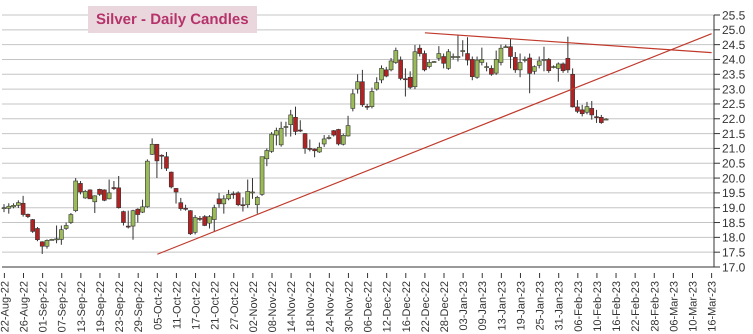 The width and height of the screenshot is (753, 334). I want to click on y-tick-label: 22.0, so click(734, 119).